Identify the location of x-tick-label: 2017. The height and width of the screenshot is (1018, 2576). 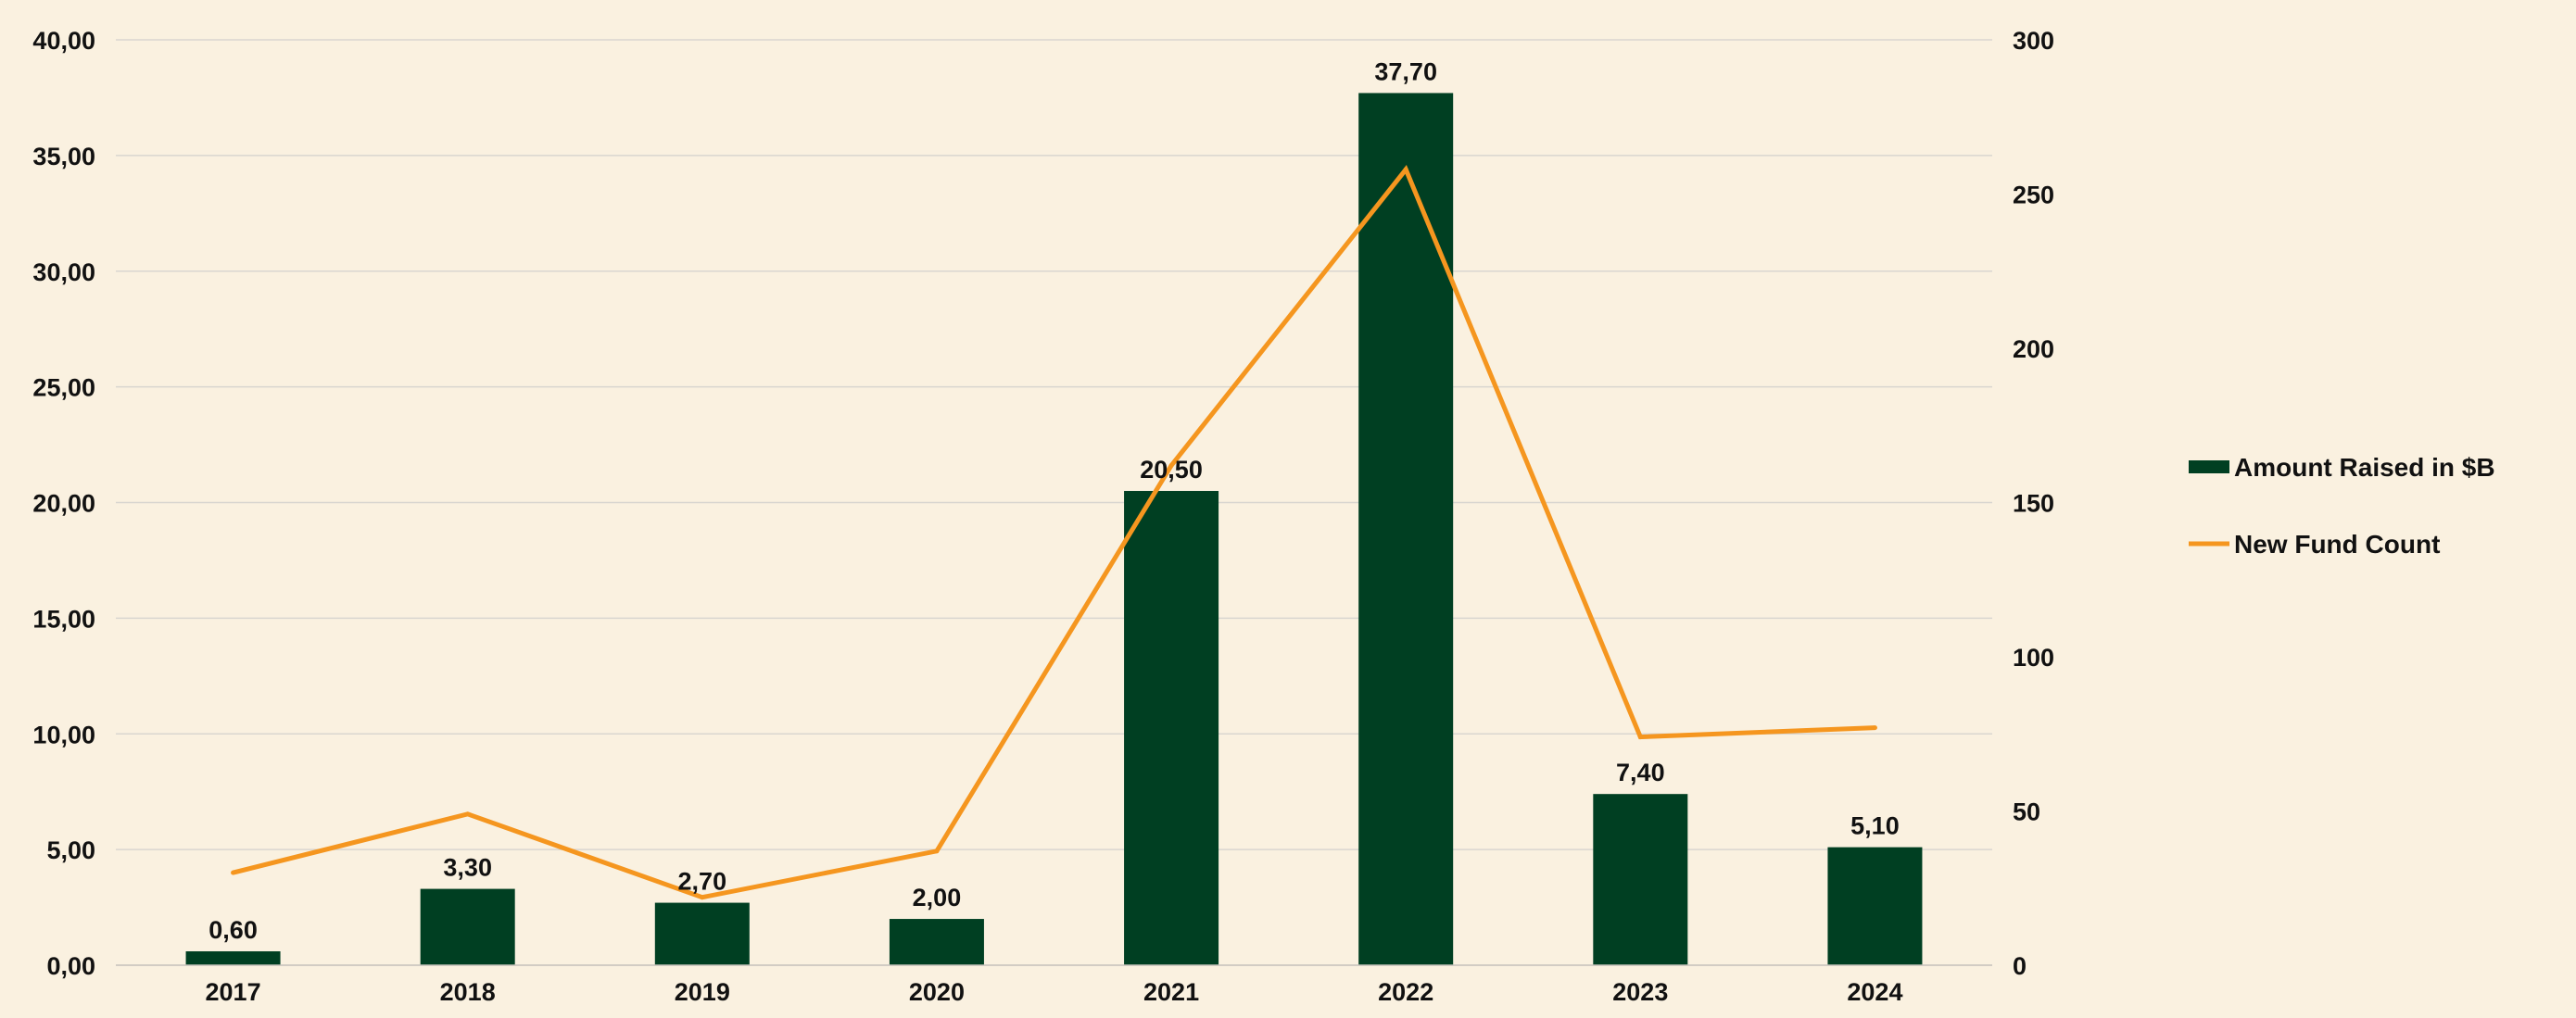
(234, 992).